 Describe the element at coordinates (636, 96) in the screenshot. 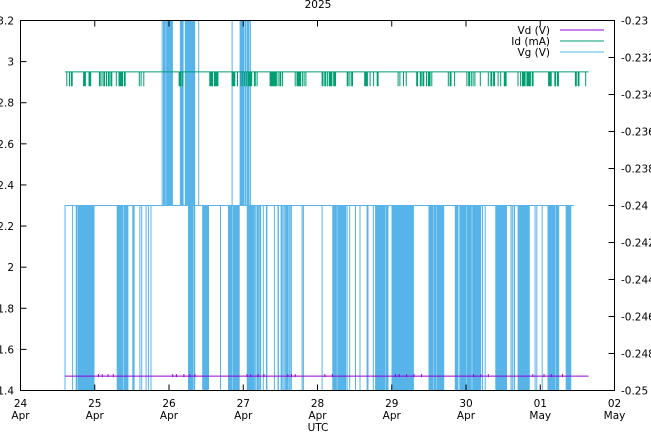

I see `y-right-tick-label: -0.234` at that location.